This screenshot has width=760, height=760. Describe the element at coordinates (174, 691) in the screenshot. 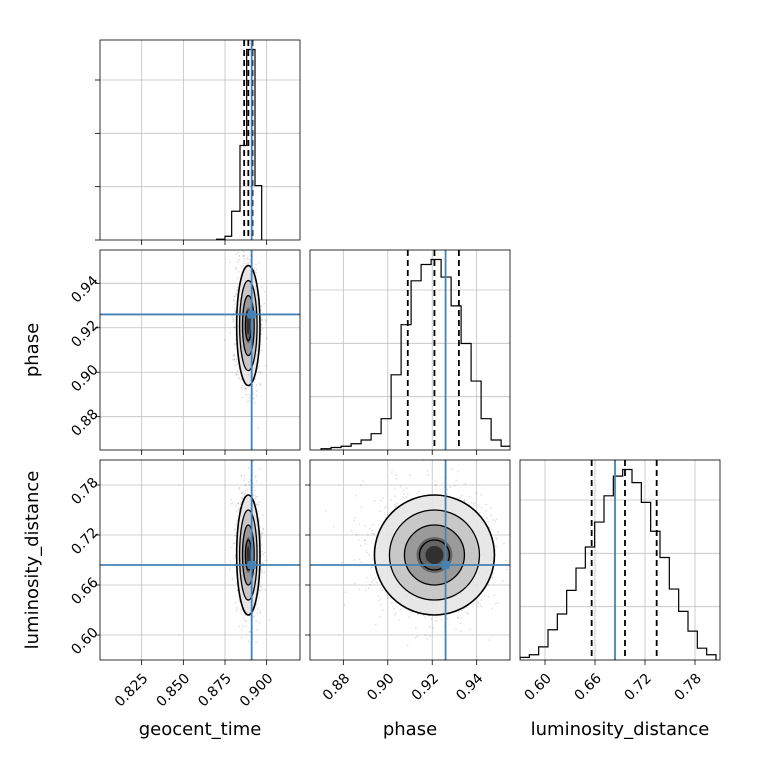

I see `x-tick-label: 0.850` at that location.